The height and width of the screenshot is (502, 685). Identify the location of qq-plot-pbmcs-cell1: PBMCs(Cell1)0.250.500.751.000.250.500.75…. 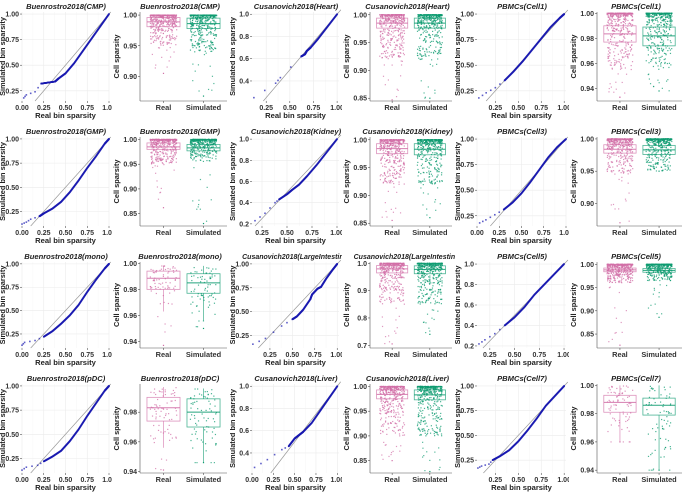
(512, 62).